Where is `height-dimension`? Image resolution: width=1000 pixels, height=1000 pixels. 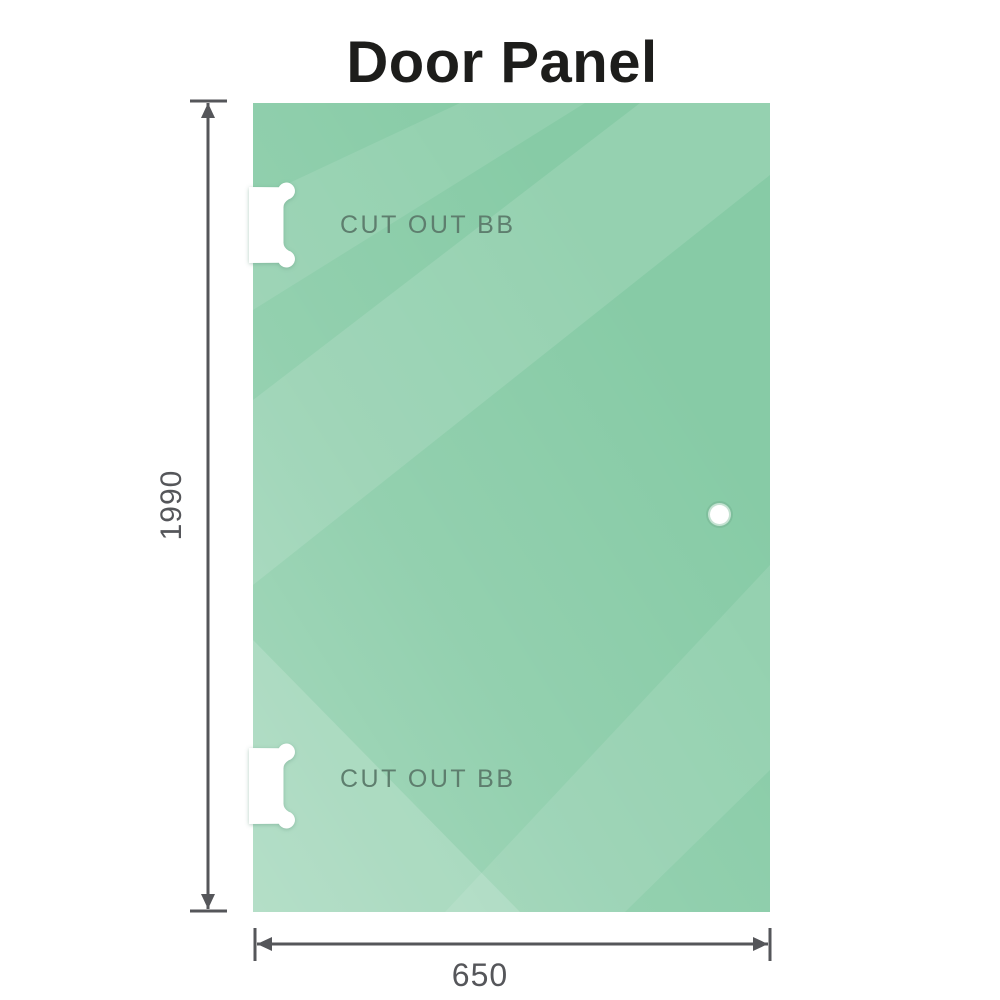
height-dimension is located at coordinates (208, 506).